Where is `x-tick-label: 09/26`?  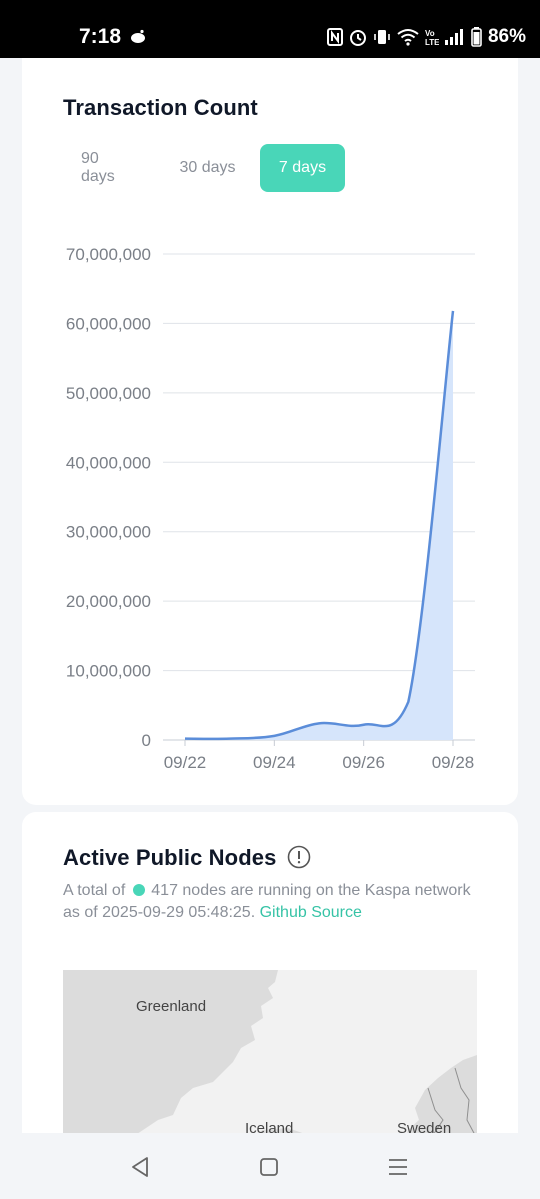
x-tick-label: 09/26 is located at coordinates (363, 762).